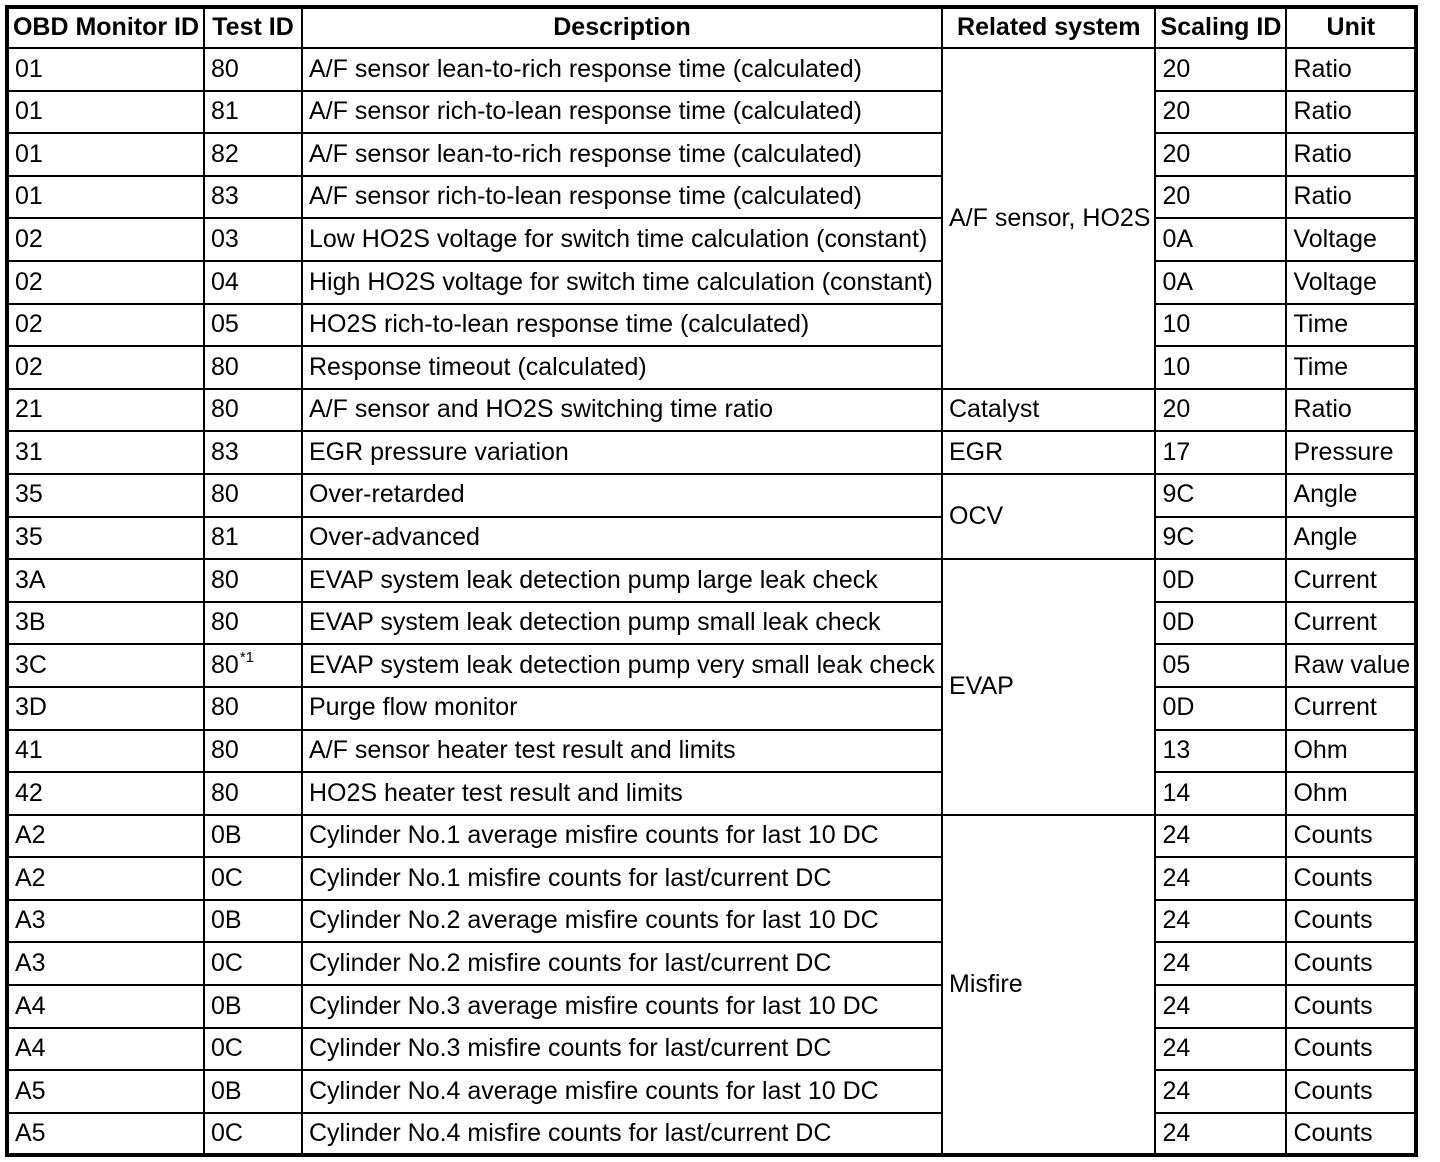 Image resolution: width=1440 pixels, height=1162 pixels. What do you see at coordinates (1351, 282) in the screenshot?
I see `unit-cell: Voltage` at bounding box center [1351, 282].